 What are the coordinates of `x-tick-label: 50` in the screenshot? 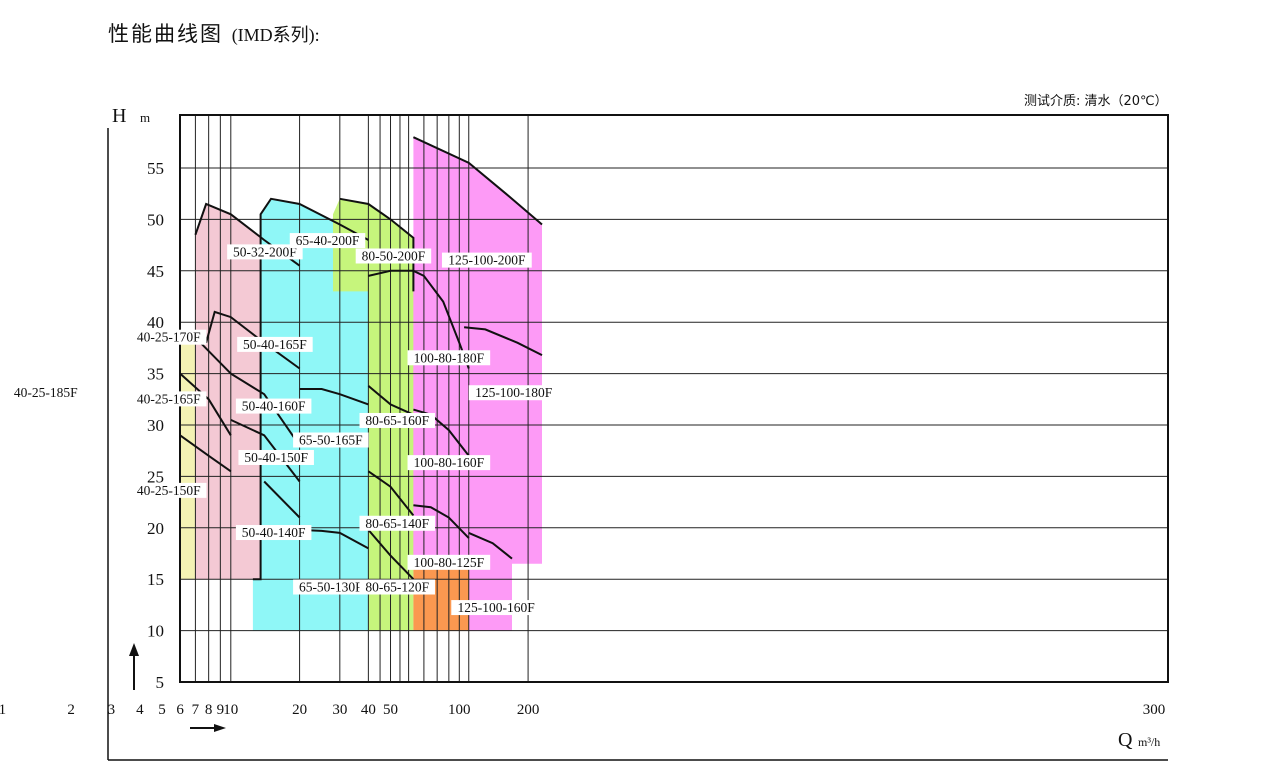 It's located at (390, 710).